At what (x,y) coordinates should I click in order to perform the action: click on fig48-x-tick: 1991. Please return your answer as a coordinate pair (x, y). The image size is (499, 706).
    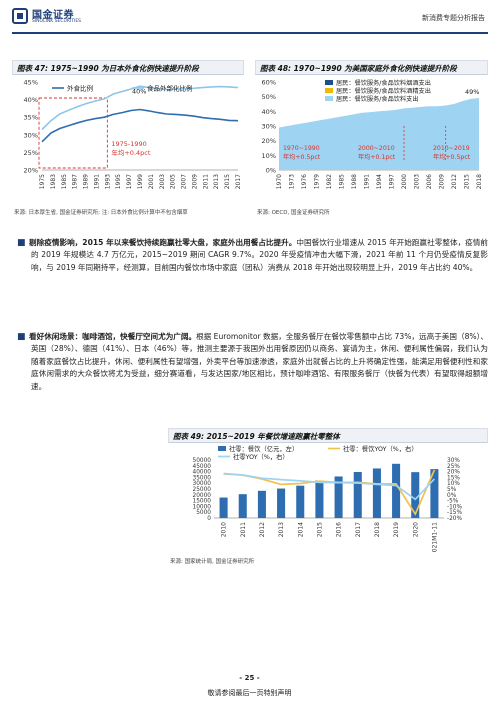
    Looking at the image, I should click on (367, 181).